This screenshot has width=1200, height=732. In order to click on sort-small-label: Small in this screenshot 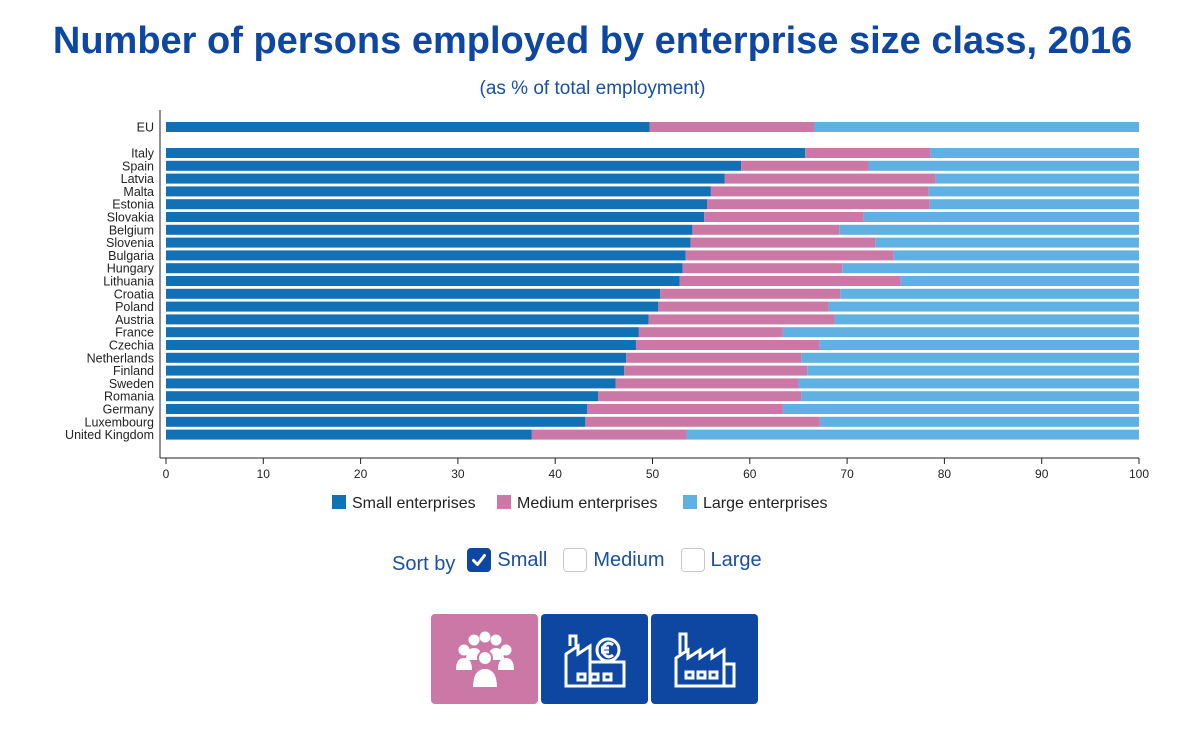, I will do `click(522, 559)`.